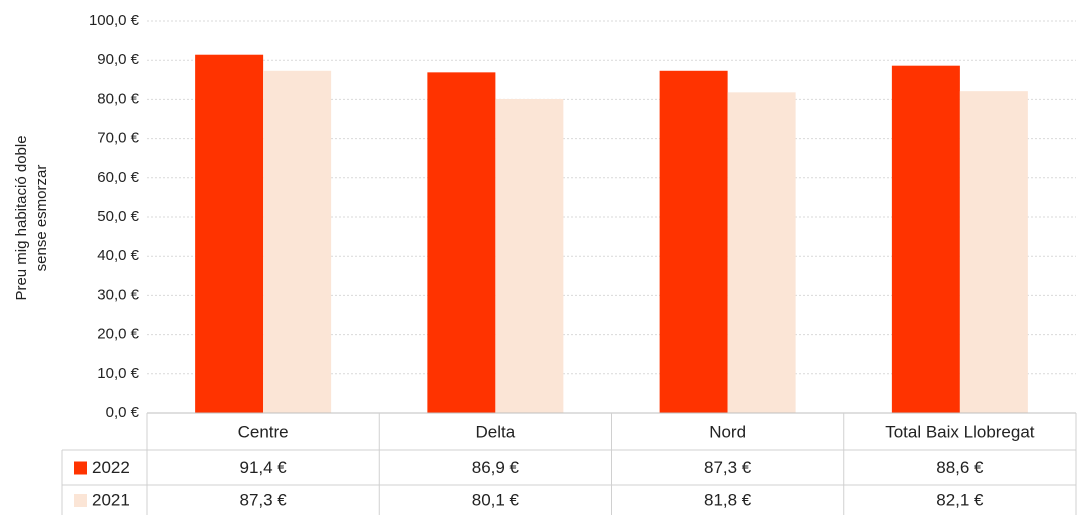  What do you see at coordinates (727, 431) in the screenshot?
I see `x-tick-label: Nord` at bounding box center [727, 431].